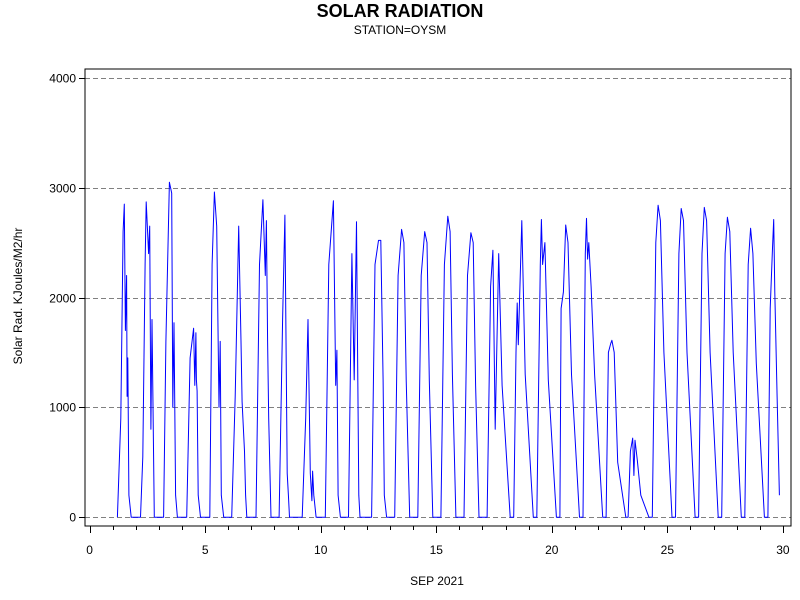 The image size is (800, 600). I want to click on x-tick-label: 0, so click(89, 550).